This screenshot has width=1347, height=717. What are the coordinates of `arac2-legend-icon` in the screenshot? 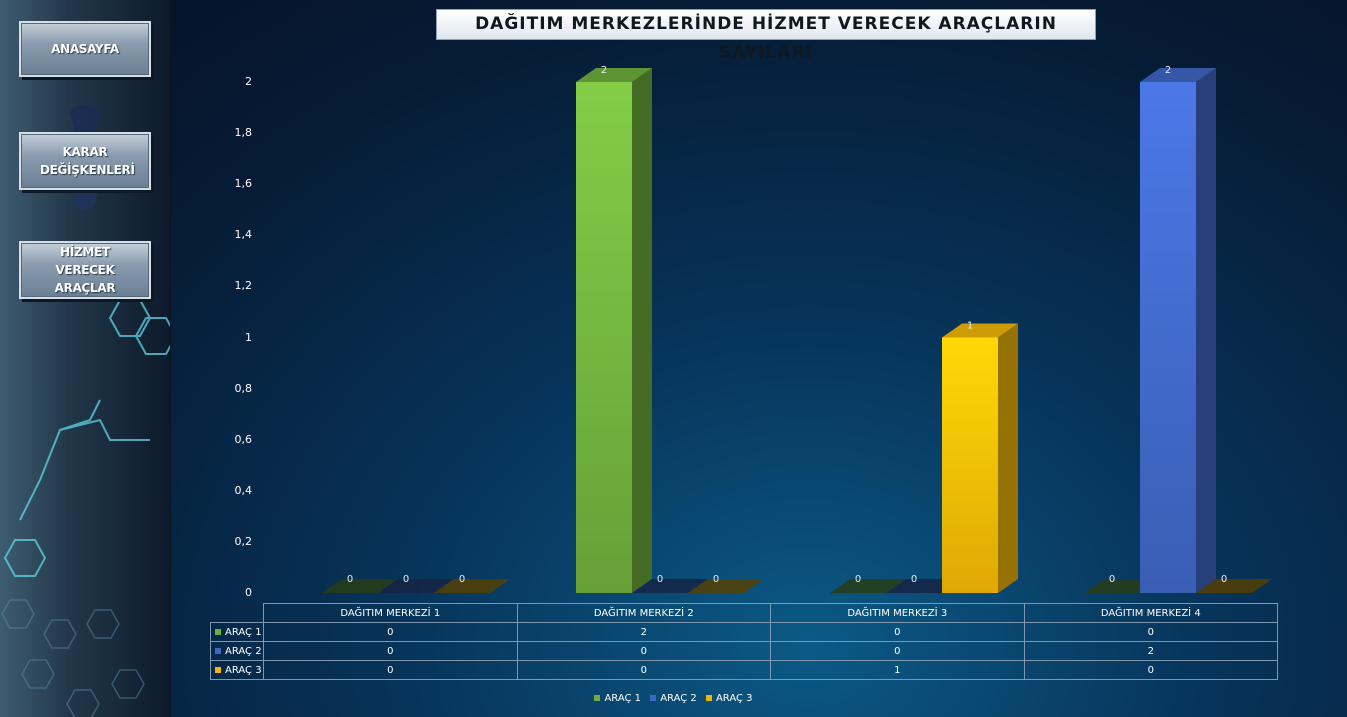 It's located at (653, 698).